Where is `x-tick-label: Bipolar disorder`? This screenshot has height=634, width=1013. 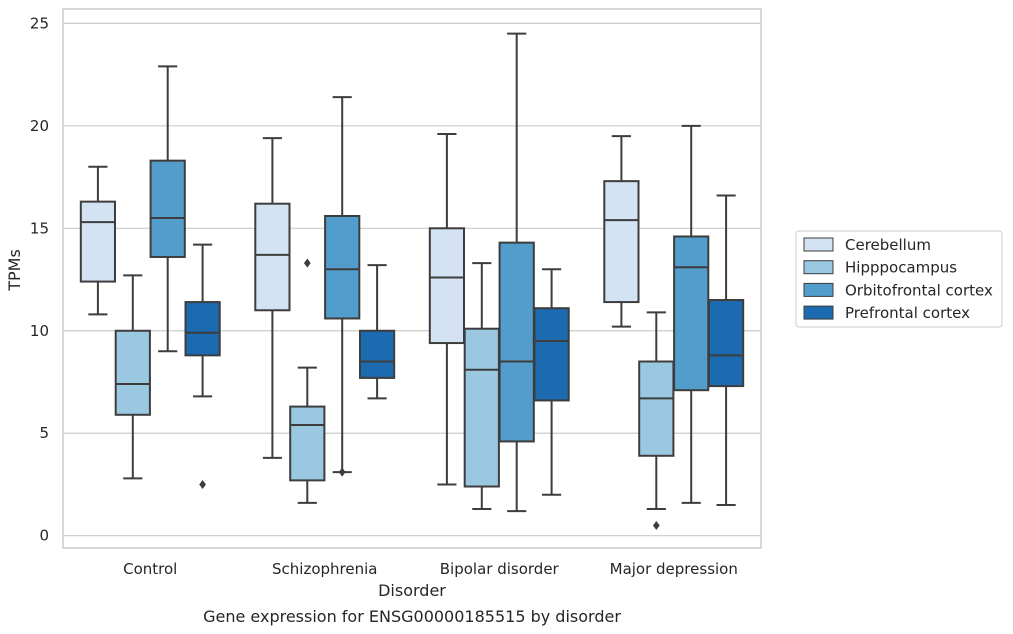 x-tick-label: Bipolar disorder is located at coordinates (500, 569).